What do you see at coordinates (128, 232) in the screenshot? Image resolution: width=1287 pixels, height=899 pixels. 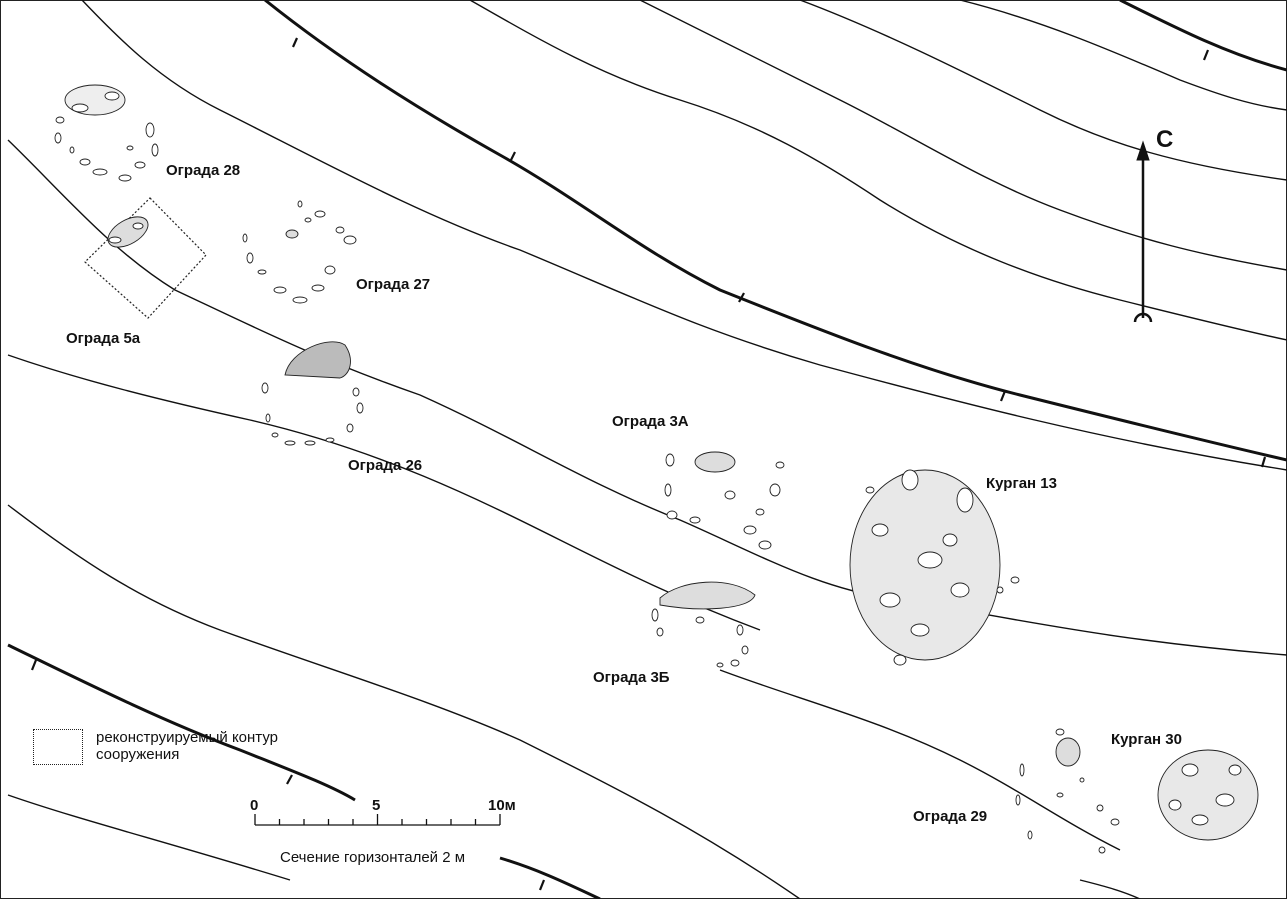 I see `ograda-5a-stones` at bounding box center [128, 232].